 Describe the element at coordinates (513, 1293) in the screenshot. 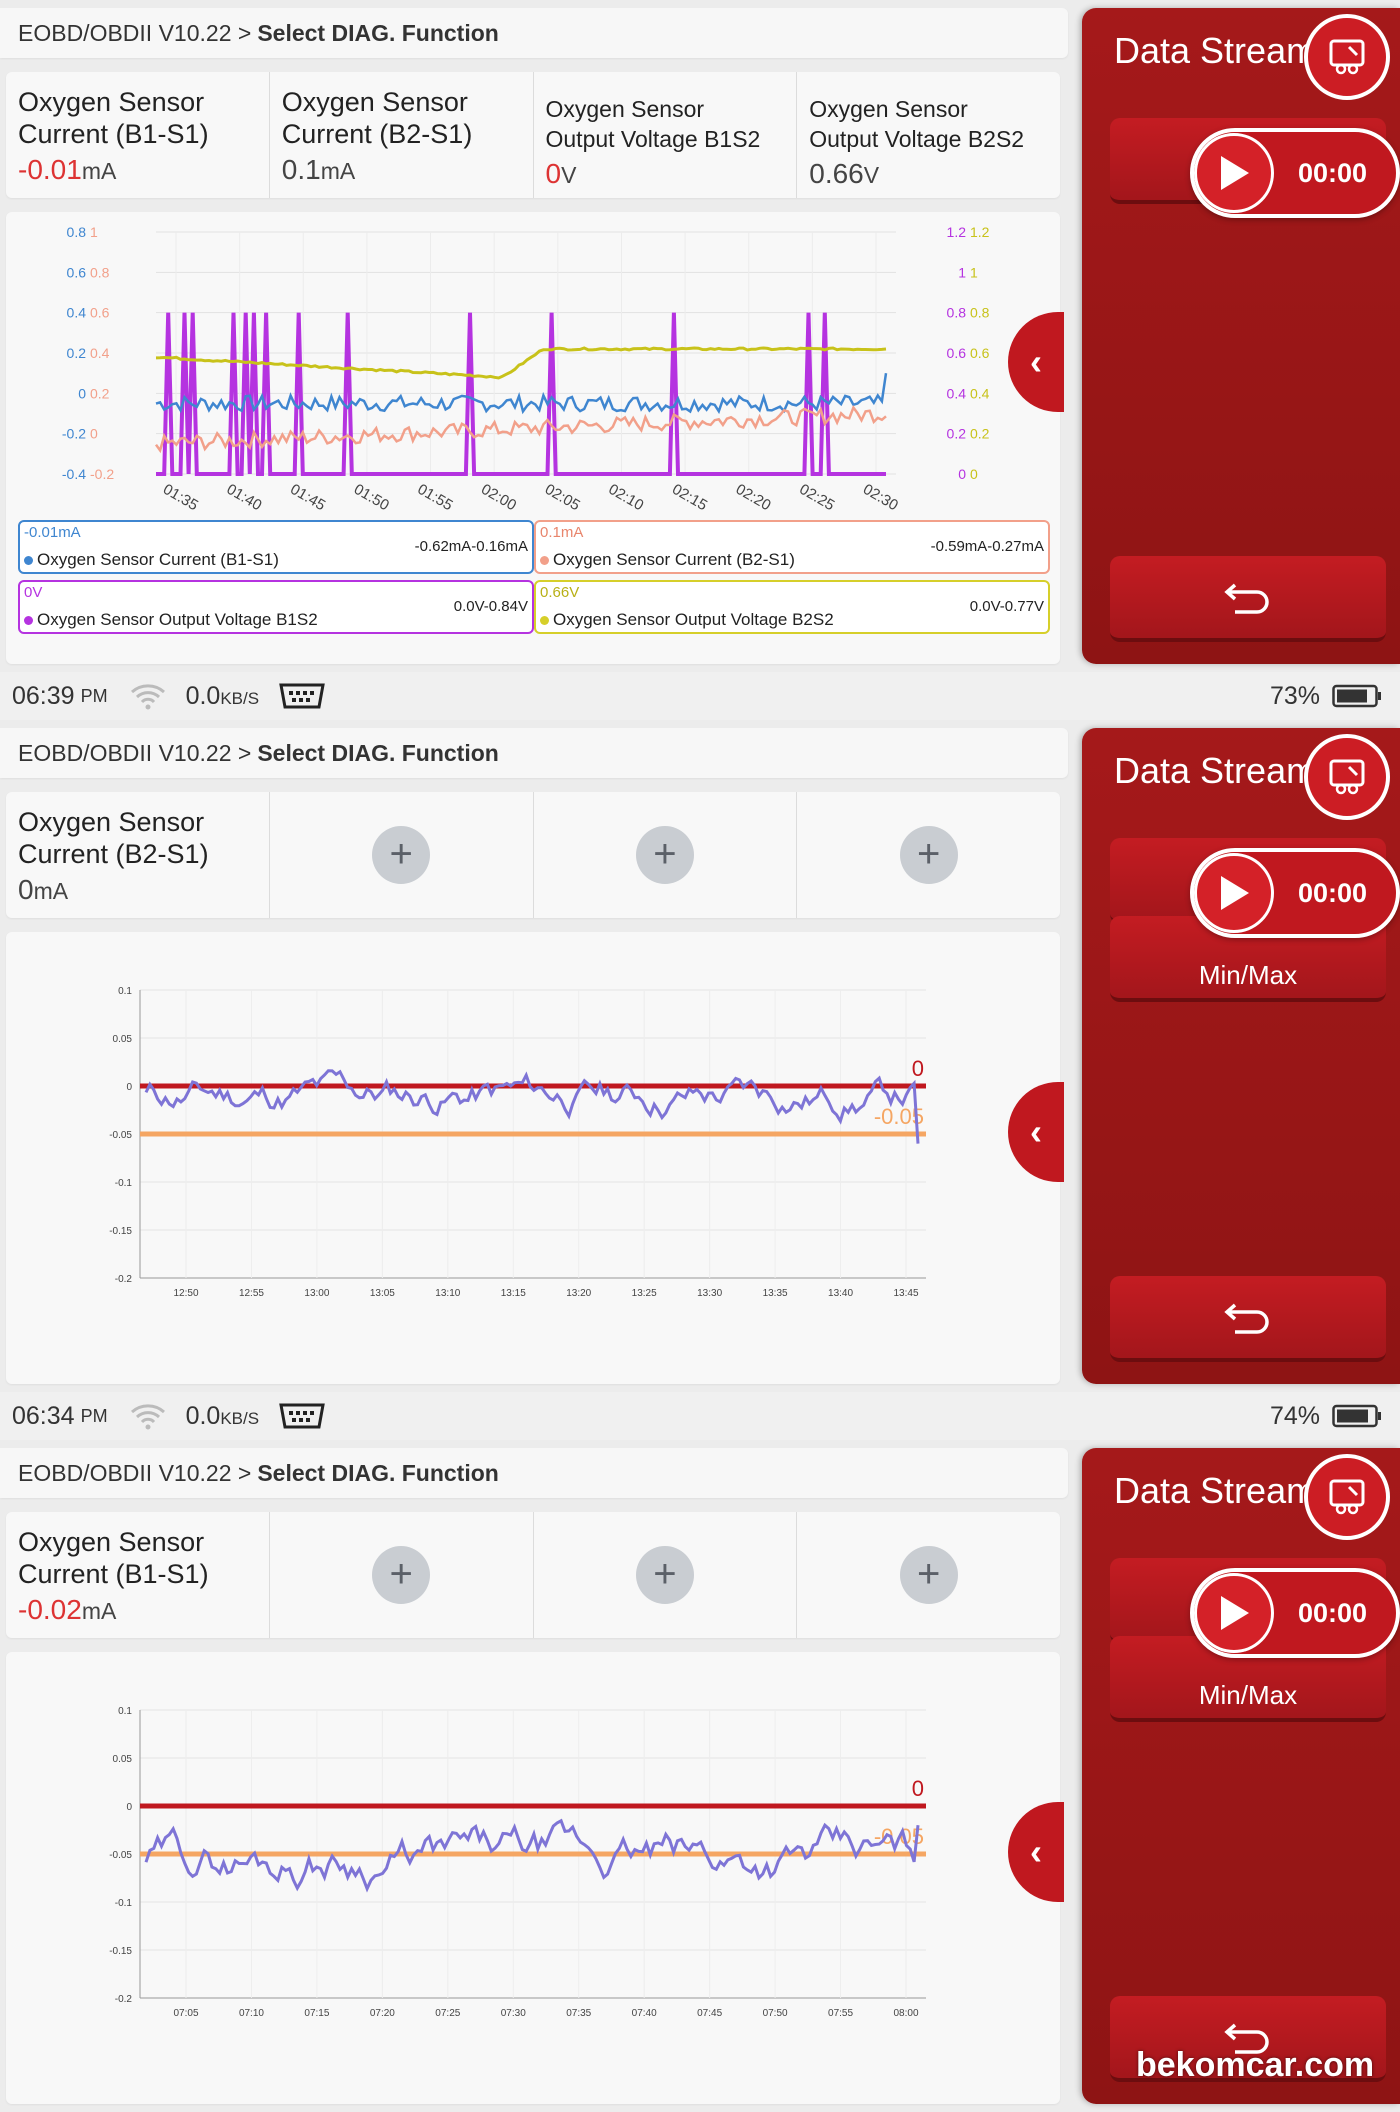

I see `x-tick-label: 13:15` at that location.